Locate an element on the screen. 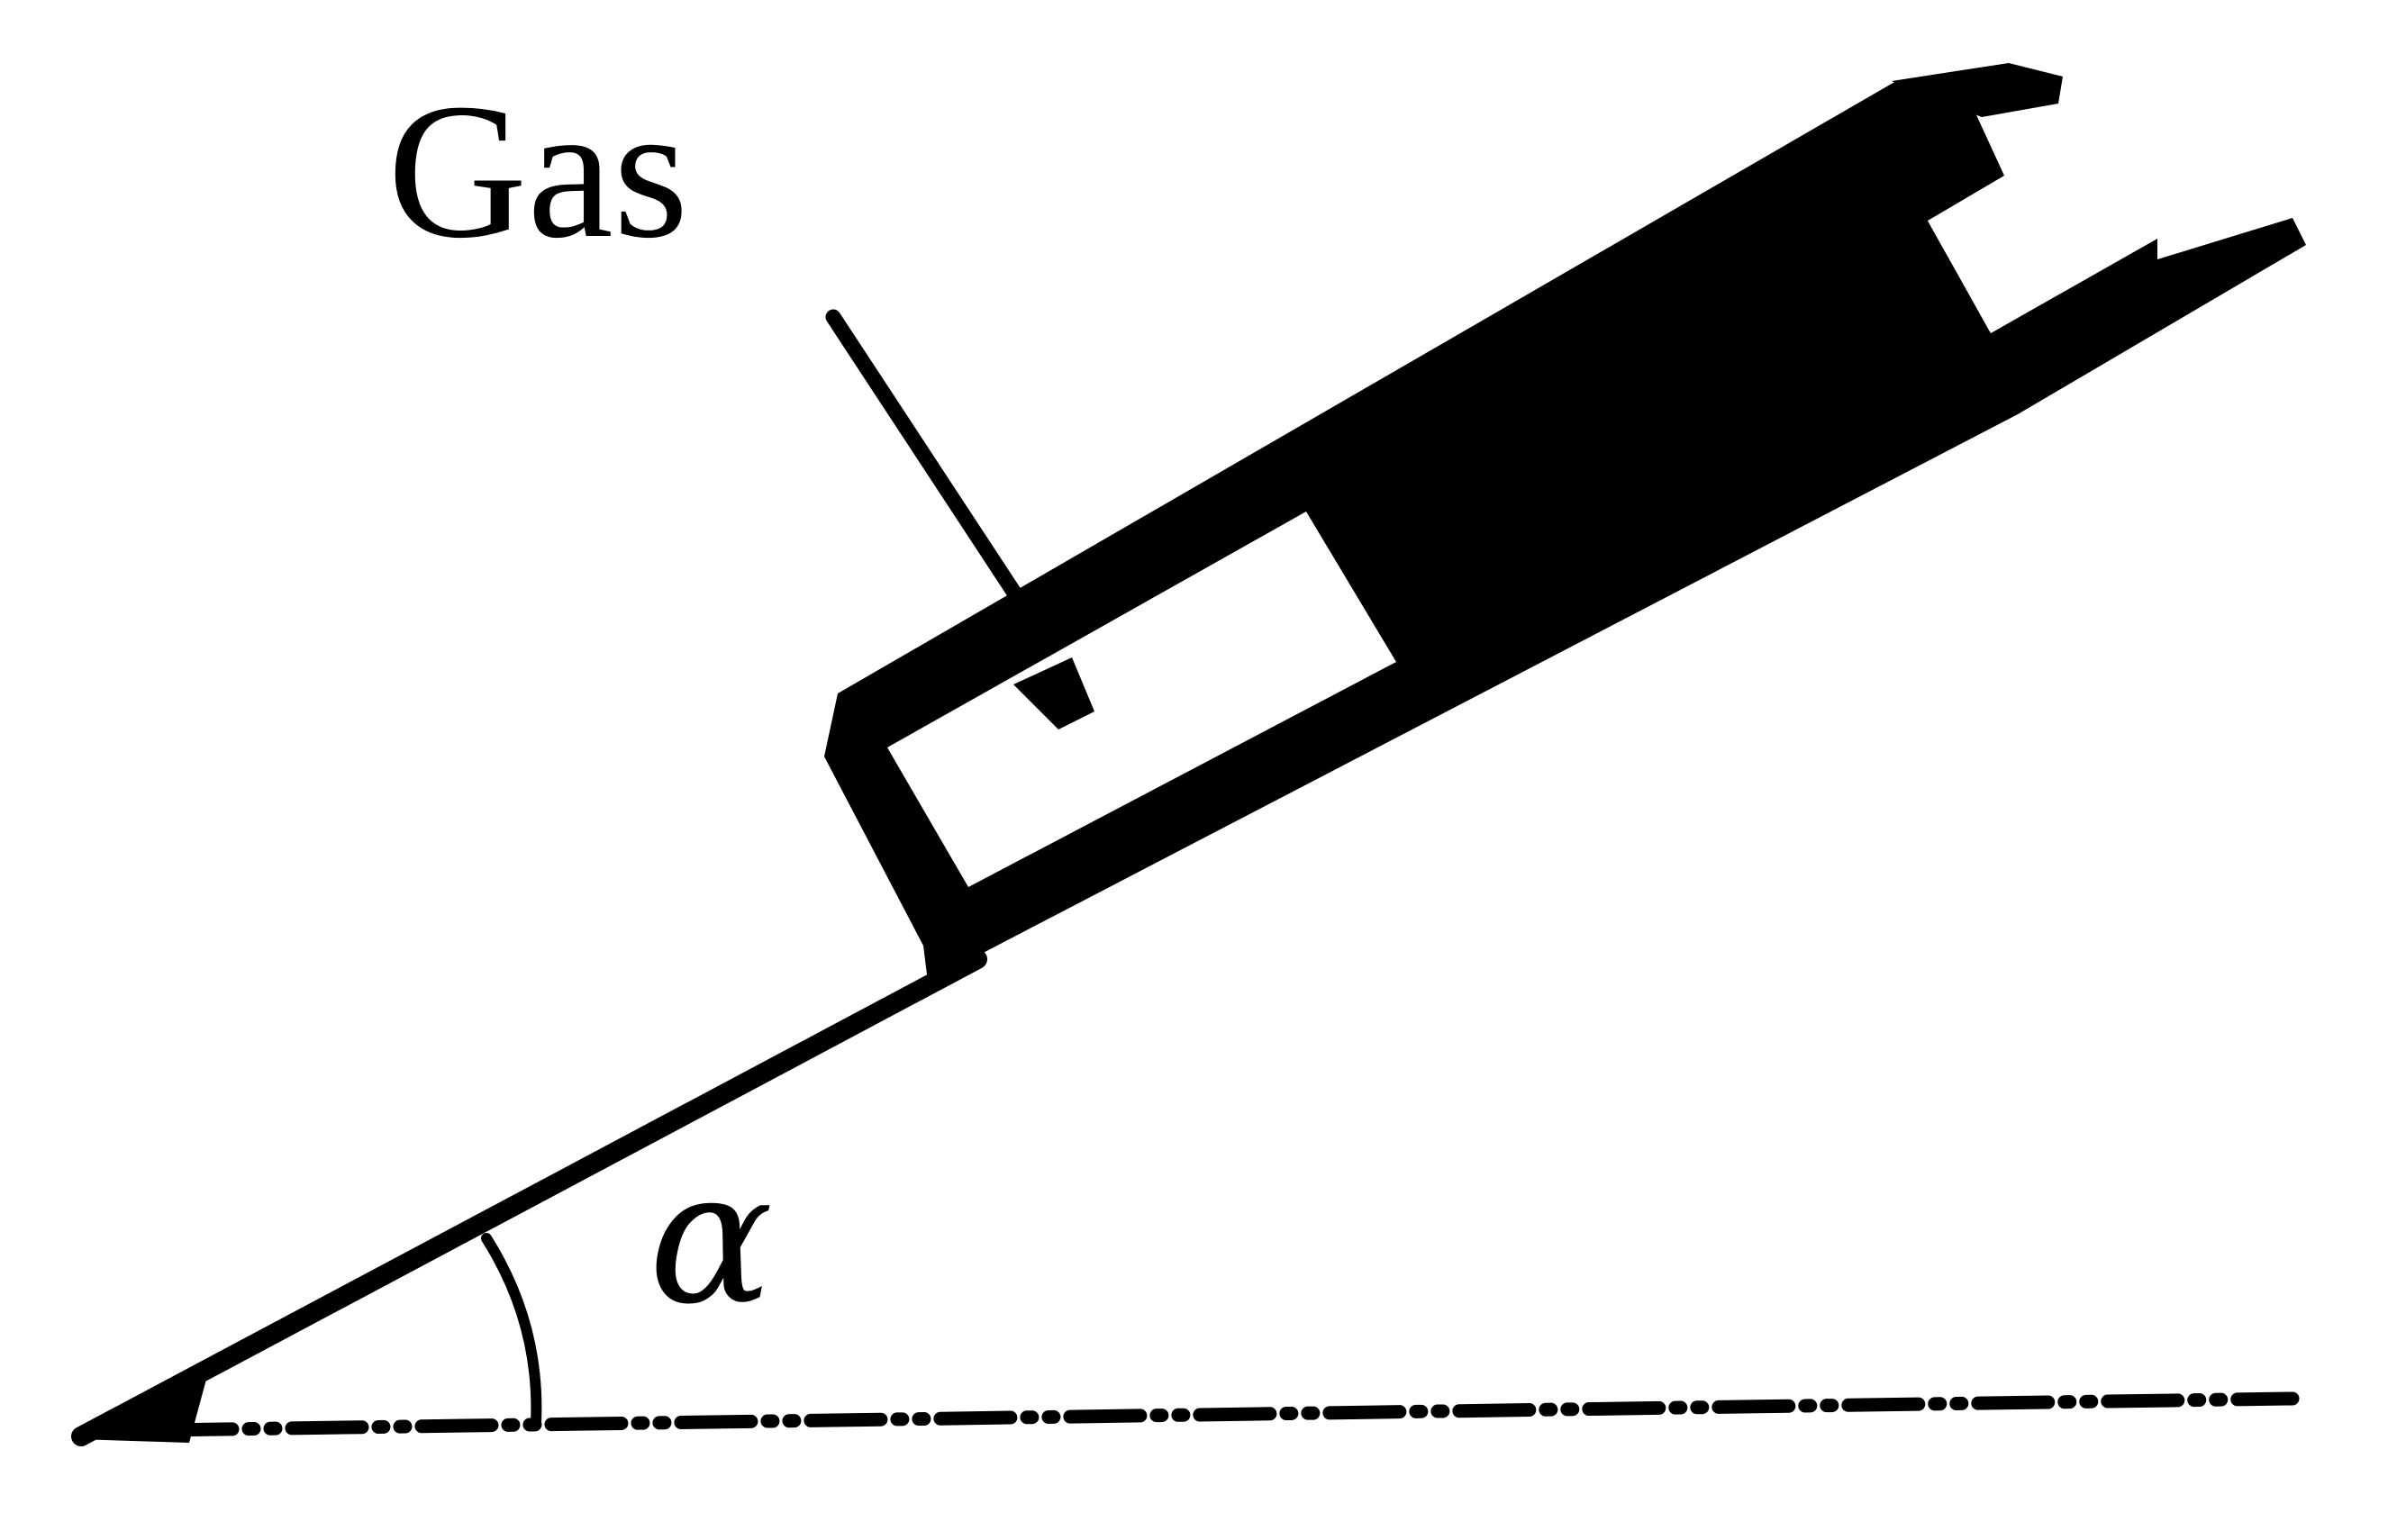 The width and height of the screenshot is (2397, 1540). angle-arc is located at coordinates (511, 1330).